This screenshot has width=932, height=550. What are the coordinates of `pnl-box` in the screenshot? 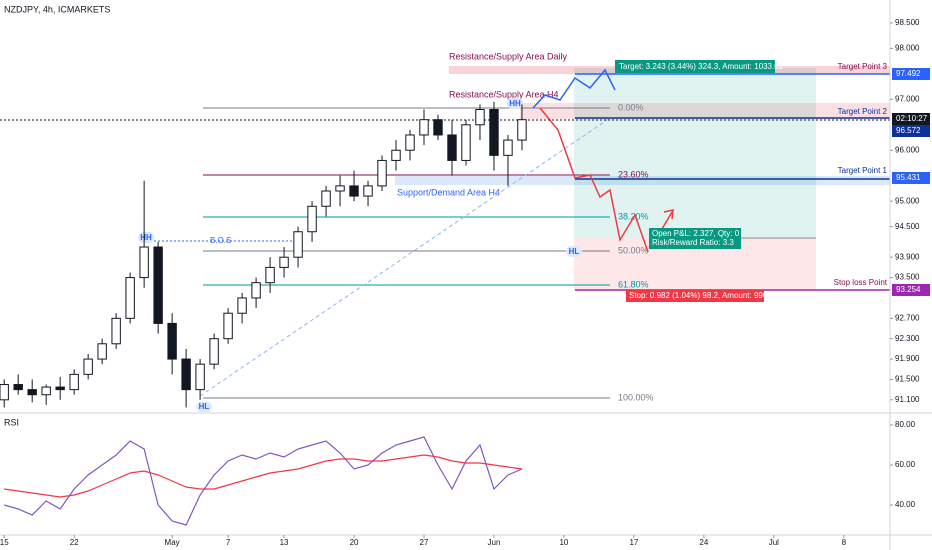 It's located at (695, 238).